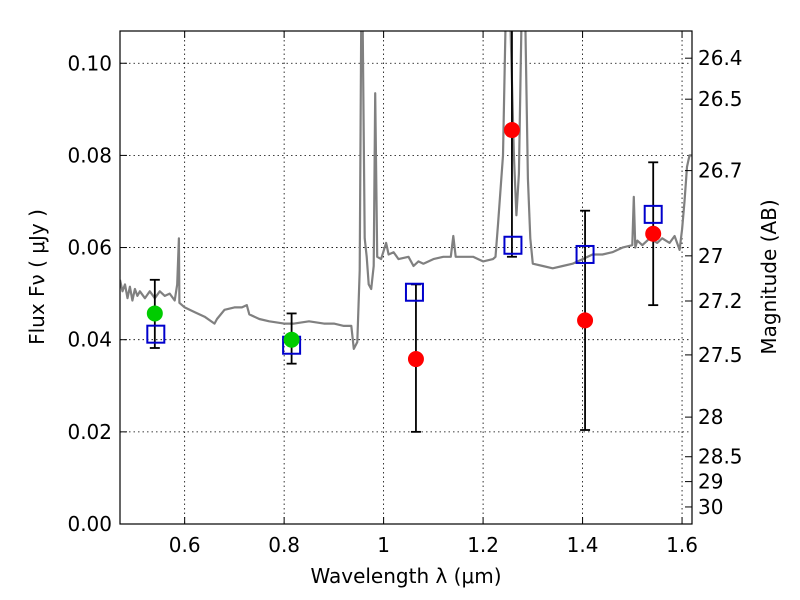 This screenshot has height=600, width=800. Describe the element at coordinates (710, 417) in the screenshot. I see `right-tick-label: 28` at that location.